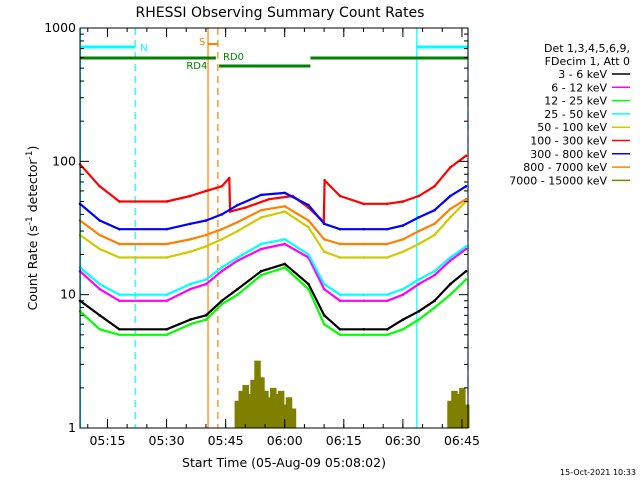  I want to click on x-tick-label: 05:45, so click(226, 440).